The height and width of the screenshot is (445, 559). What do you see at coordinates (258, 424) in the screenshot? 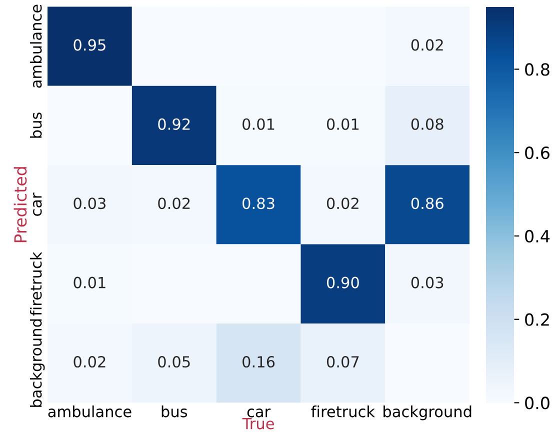
I see `x-axis-title: True` at bounding box center [258, 424].